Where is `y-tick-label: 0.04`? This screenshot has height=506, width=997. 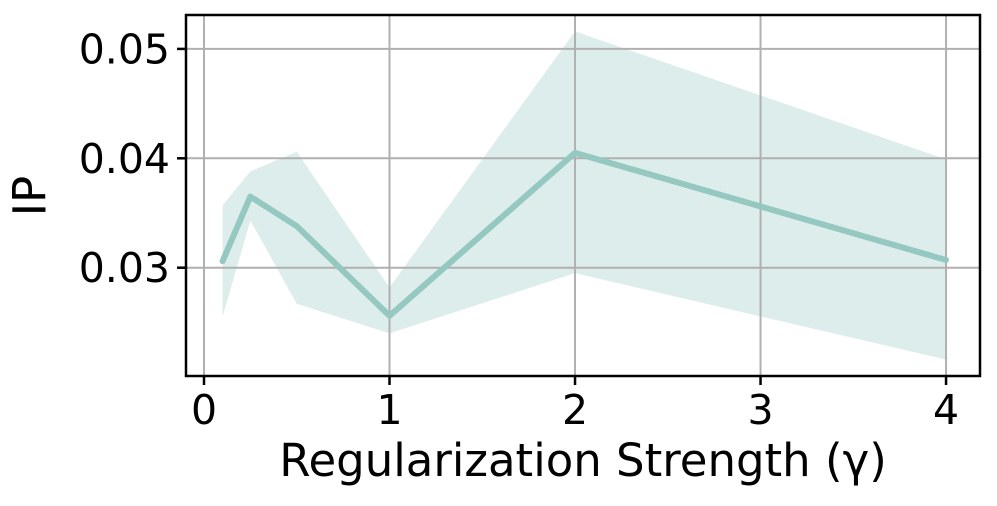 y-tick-label: 0.04 is located at coordinates (124, 159).